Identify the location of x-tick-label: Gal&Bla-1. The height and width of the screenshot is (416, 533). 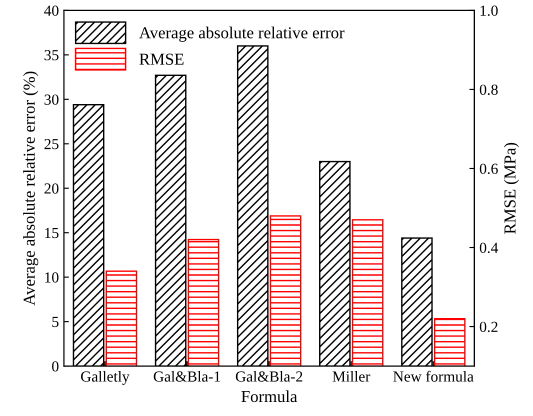
(187, 376).